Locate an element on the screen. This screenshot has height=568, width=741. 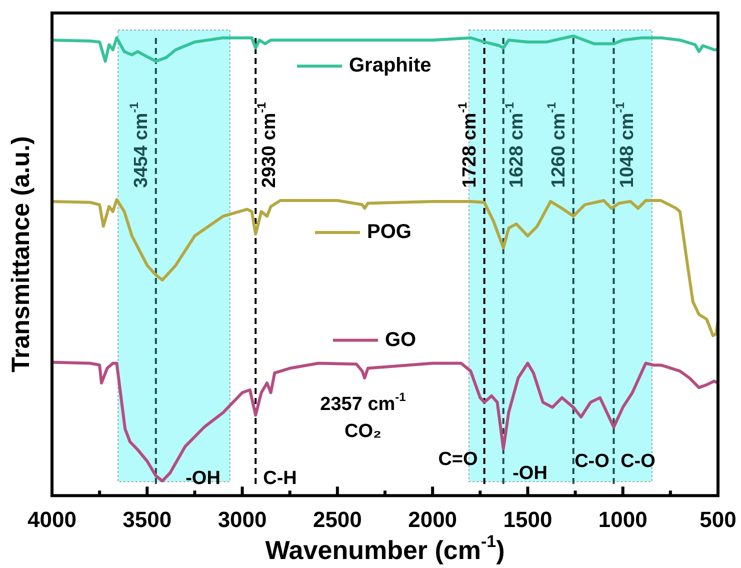
ref-line-label: 2930 cm-1 is located at coordinates (267, 145).